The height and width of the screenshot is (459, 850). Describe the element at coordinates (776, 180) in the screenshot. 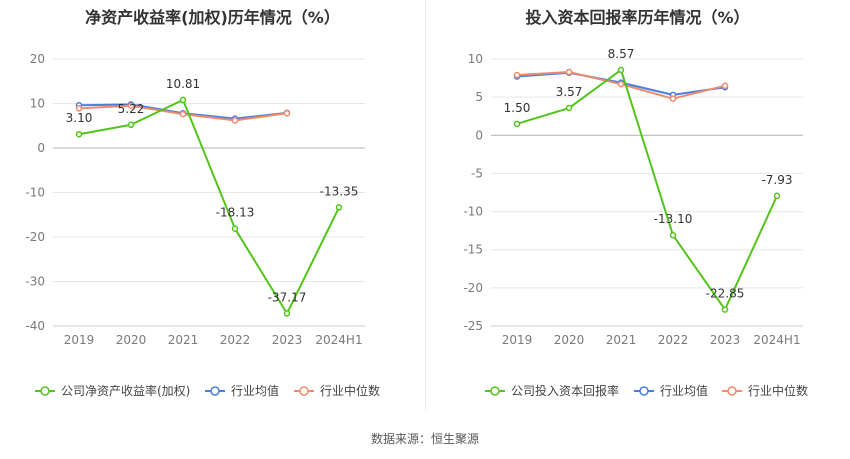

I see `data-label: -7.93` at that location.